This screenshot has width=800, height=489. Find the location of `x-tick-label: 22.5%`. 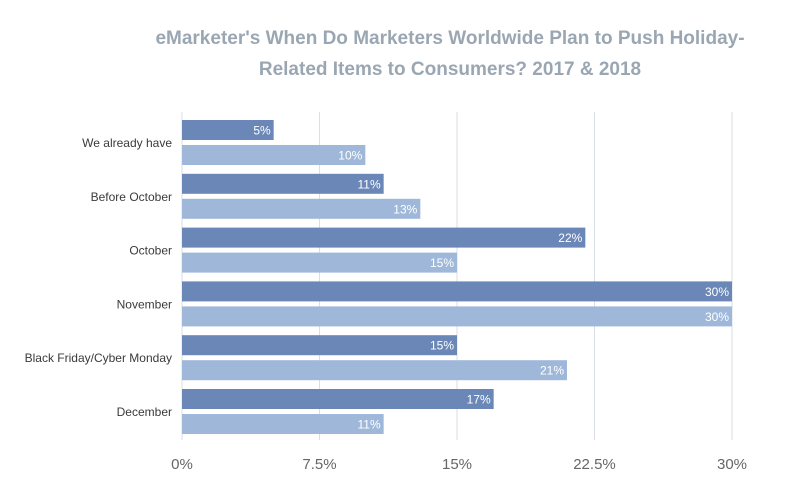

x-tick-label: 22.5% is located at coordinates (594, 464).